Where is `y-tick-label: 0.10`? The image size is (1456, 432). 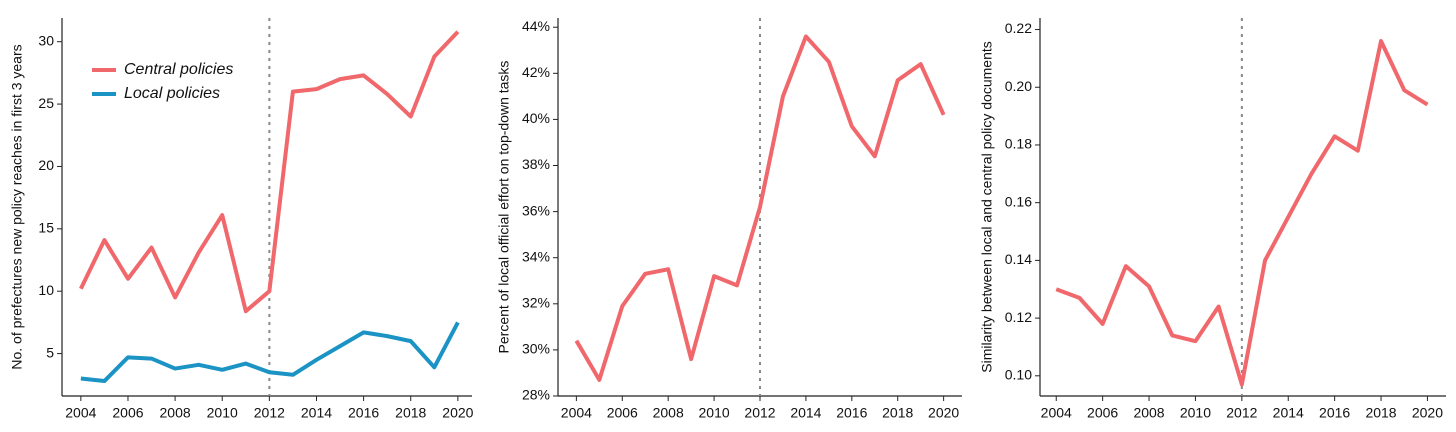
y-tick-label: 0.10 is located at coordinates (1018, 375).